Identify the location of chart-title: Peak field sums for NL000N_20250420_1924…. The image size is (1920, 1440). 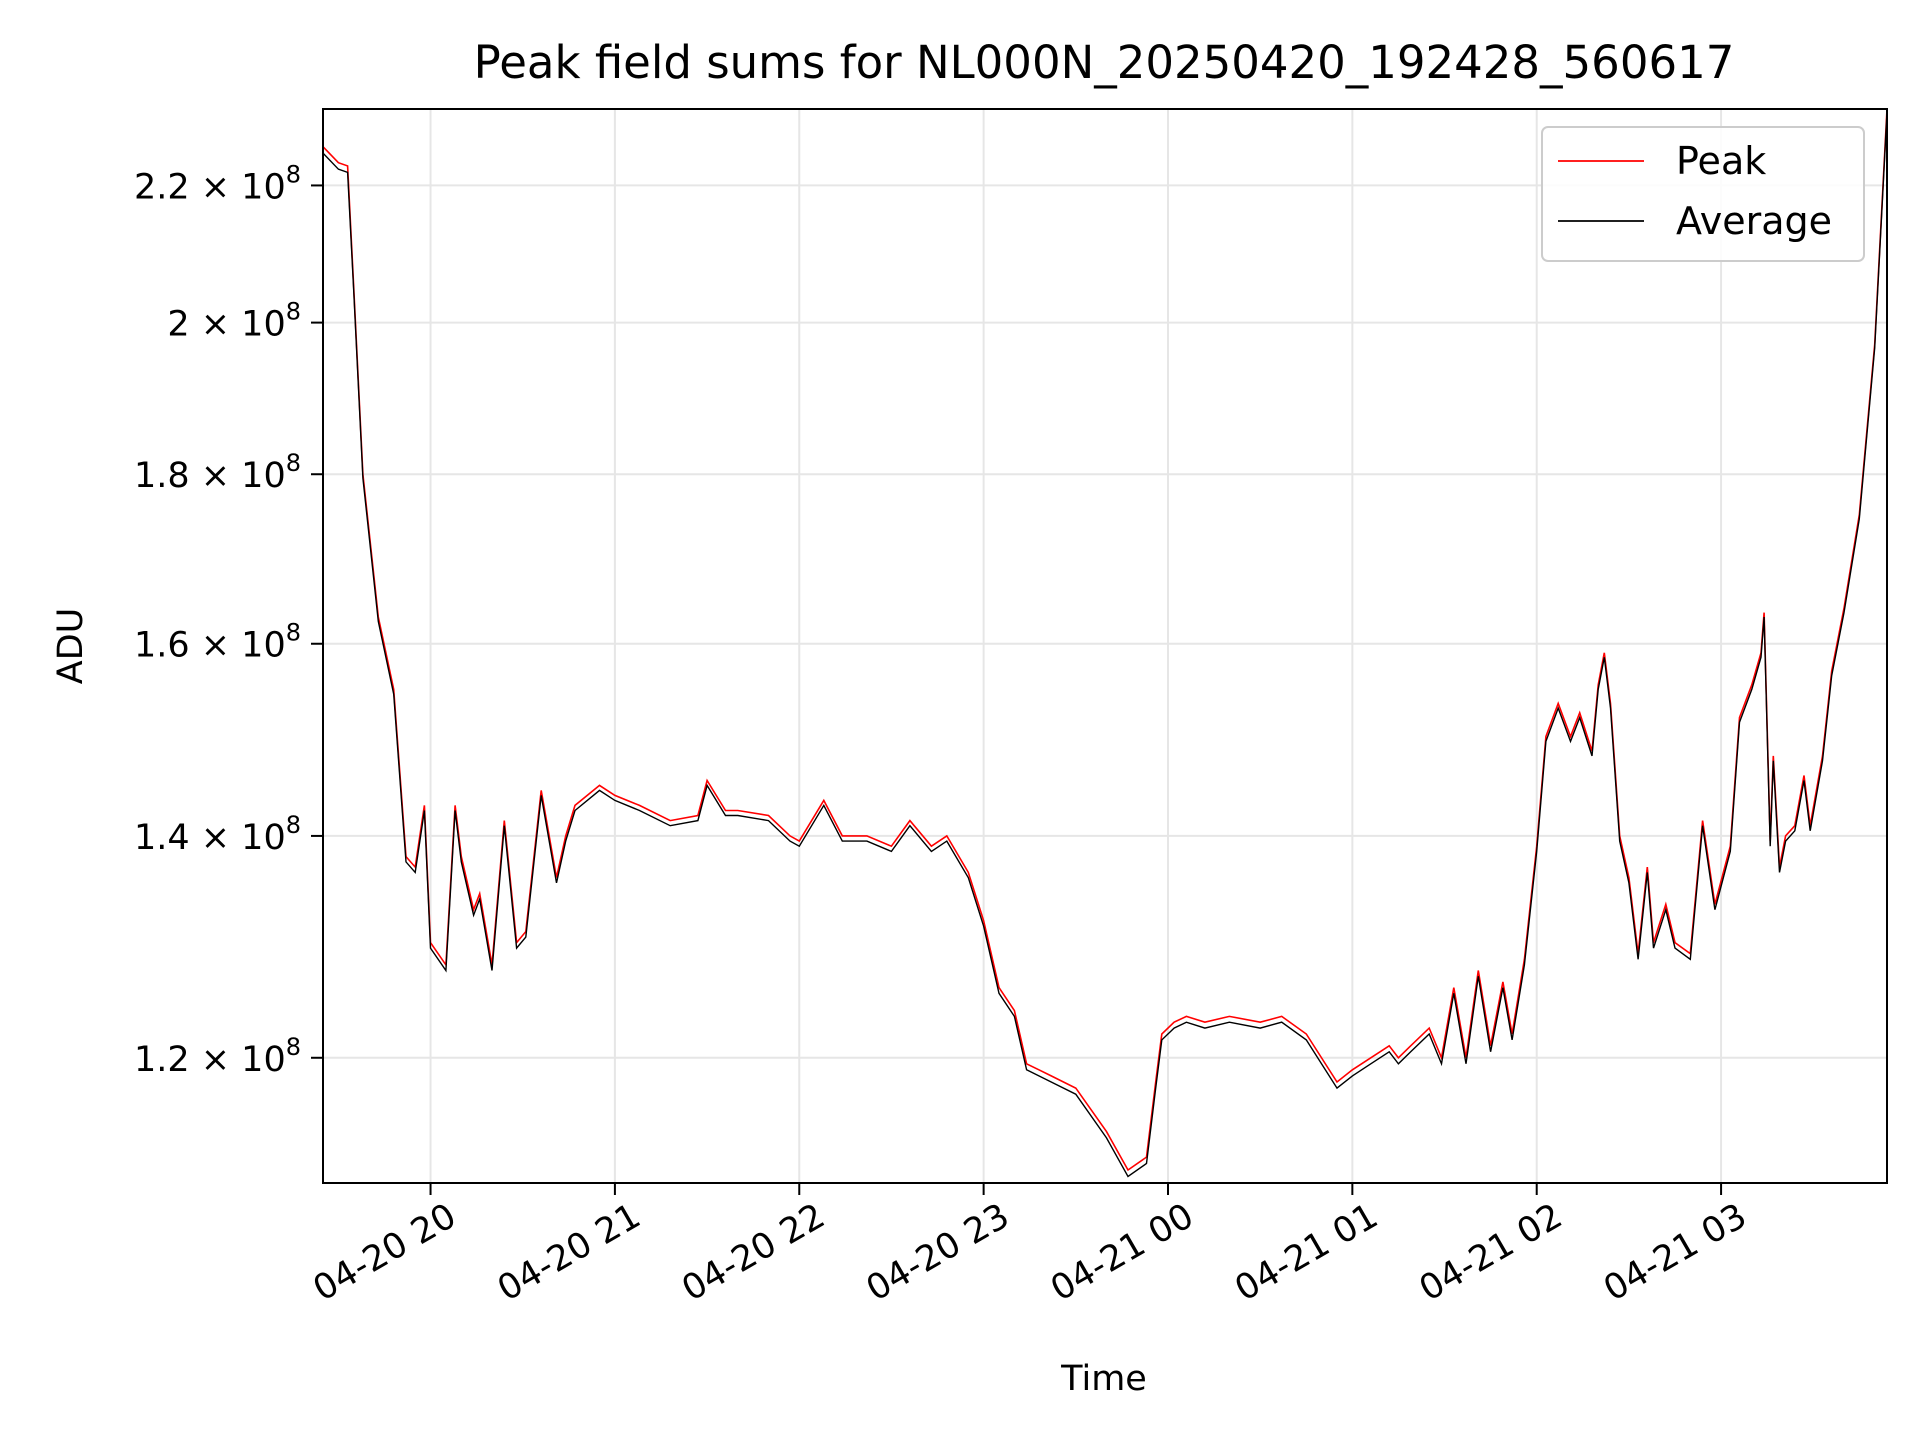
(1104, 62).